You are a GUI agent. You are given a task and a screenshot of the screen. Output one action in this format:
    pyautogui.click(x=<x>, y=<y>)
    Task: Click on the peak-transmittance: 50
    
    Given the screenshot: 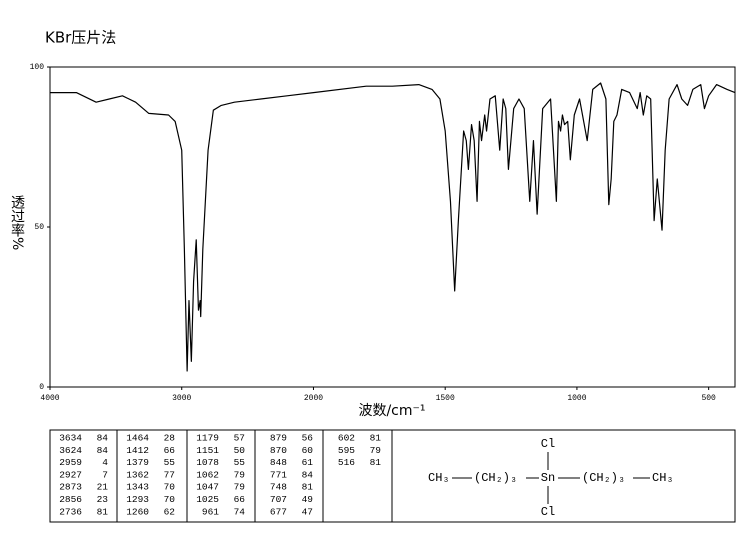 What is the action you would take?
    pyautogui.click(x=240, y=450)
    